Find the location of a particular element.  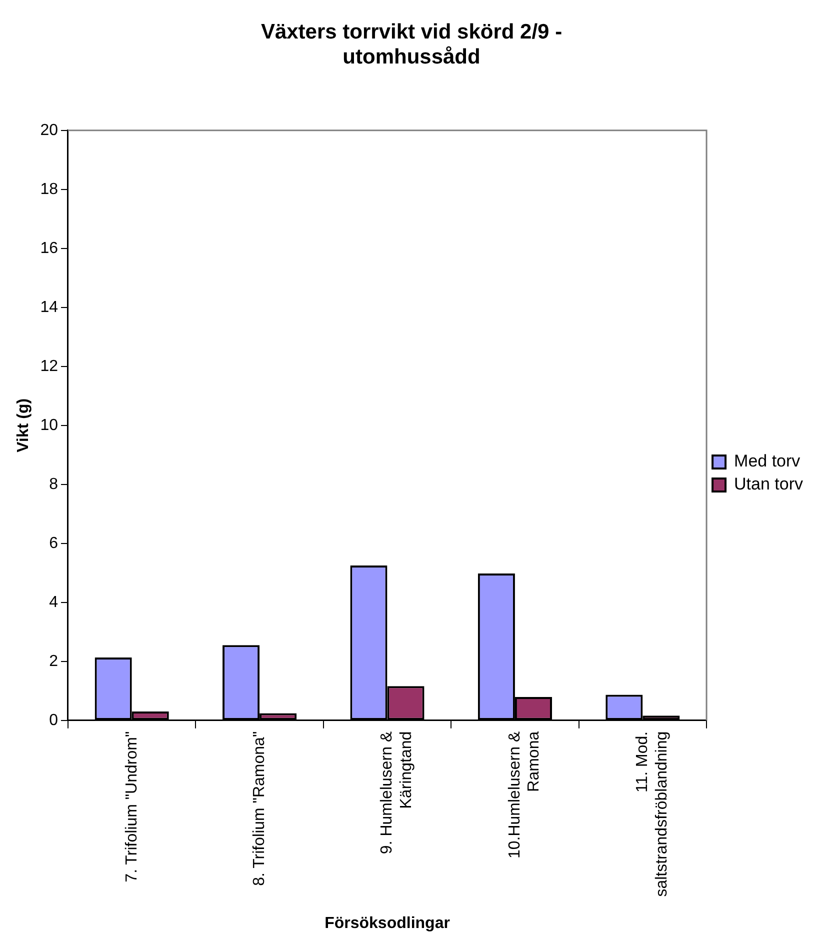

y-tick-label: 16 is located at coordinates (49, 248).